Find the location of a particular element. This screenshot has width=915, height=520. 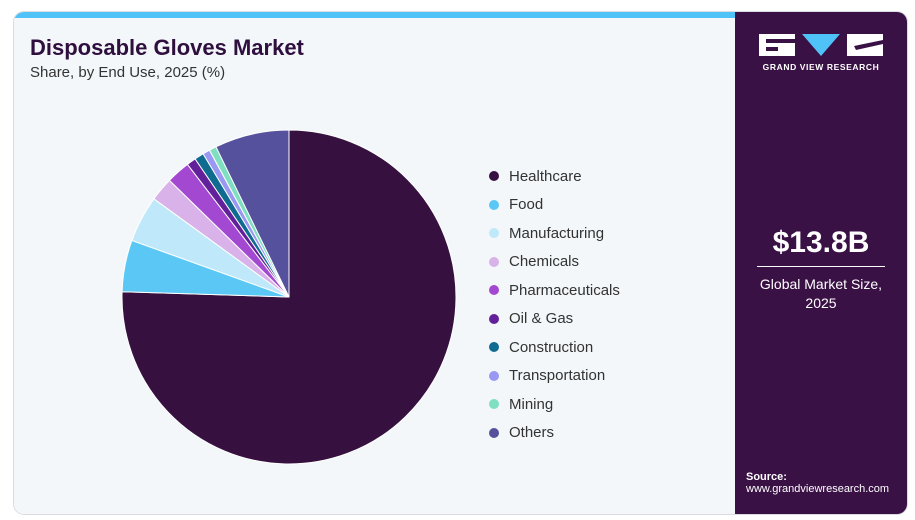

chart-title: Disposable Gloves Market is located at coordinates (167, 47).